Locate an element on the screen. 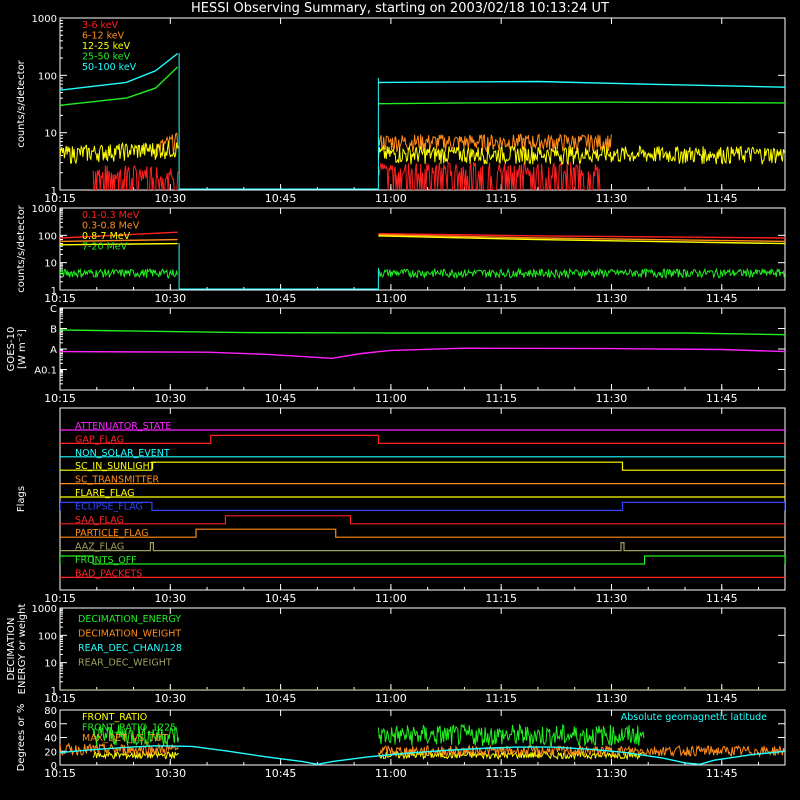 This screenshot has width=800, height=800. y-tick-label: A0.1 is located at coordinates (45, 371).